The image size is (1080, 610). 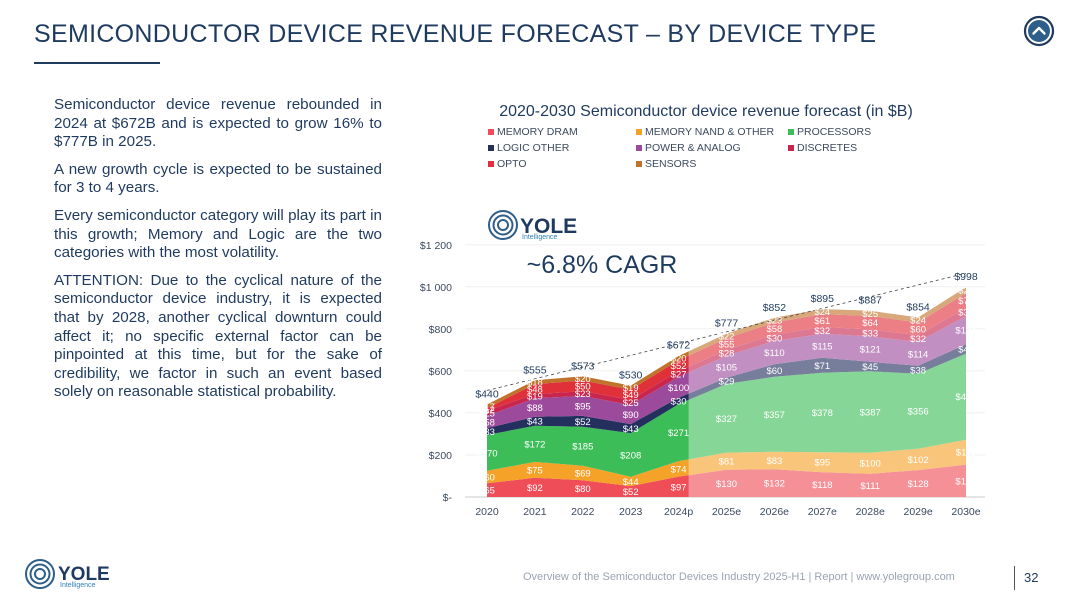 I want to click on data-label: $100, so click(x=678, y=388).